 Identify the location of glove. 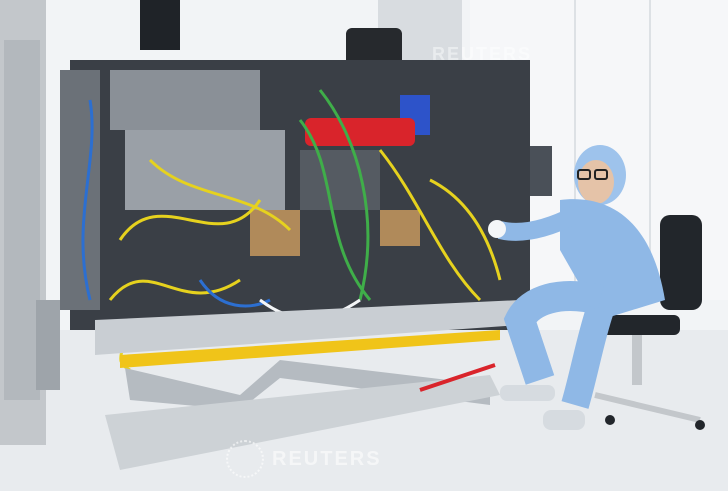
(497, 229).